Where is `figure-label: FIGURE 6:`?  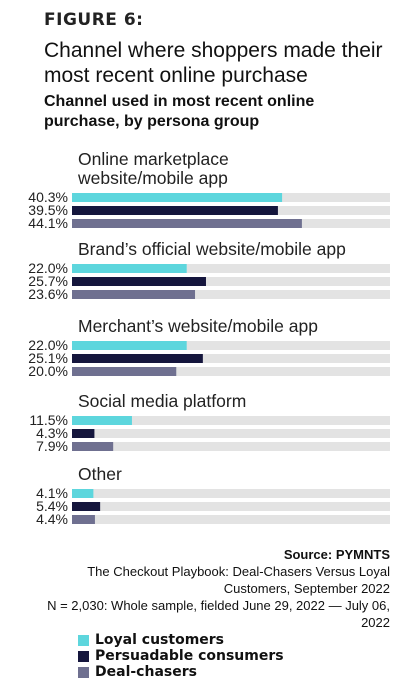
figure-label: FIGURE 6: is located at coordinates (94, 20).